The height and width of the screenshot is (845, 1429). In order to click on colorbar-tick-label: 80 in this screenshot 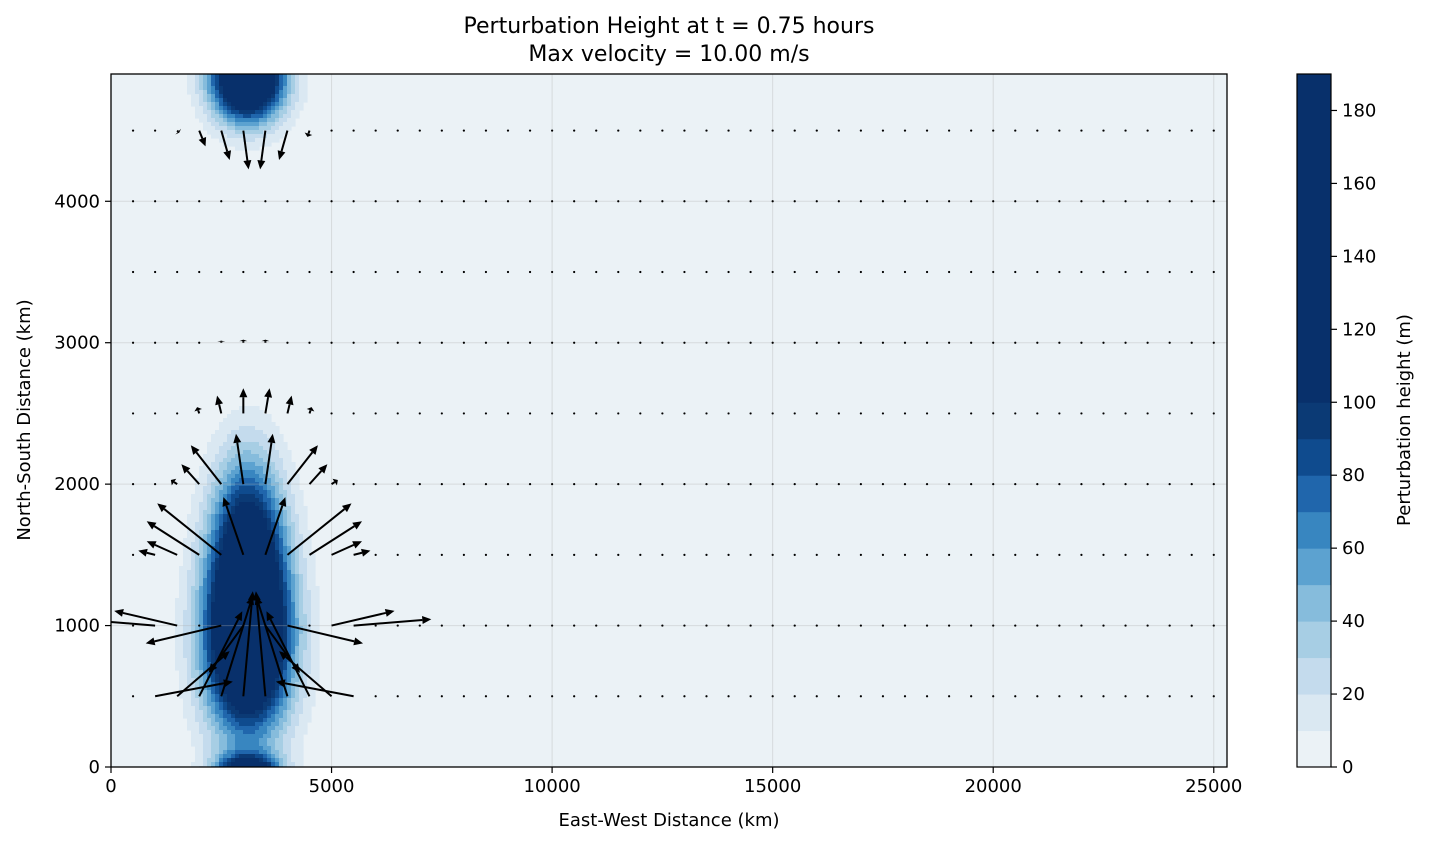, I will do `click(1353, 475)`.